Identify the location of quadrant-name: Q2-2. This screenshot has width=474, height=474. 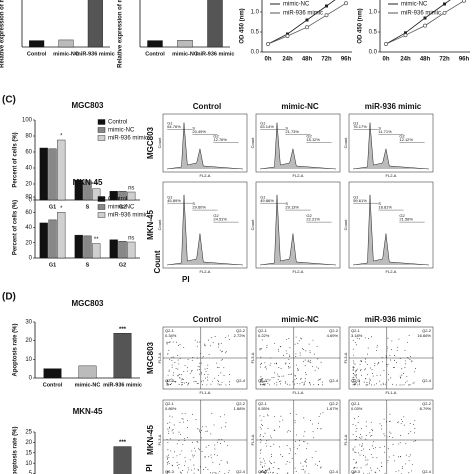
(241, 403).